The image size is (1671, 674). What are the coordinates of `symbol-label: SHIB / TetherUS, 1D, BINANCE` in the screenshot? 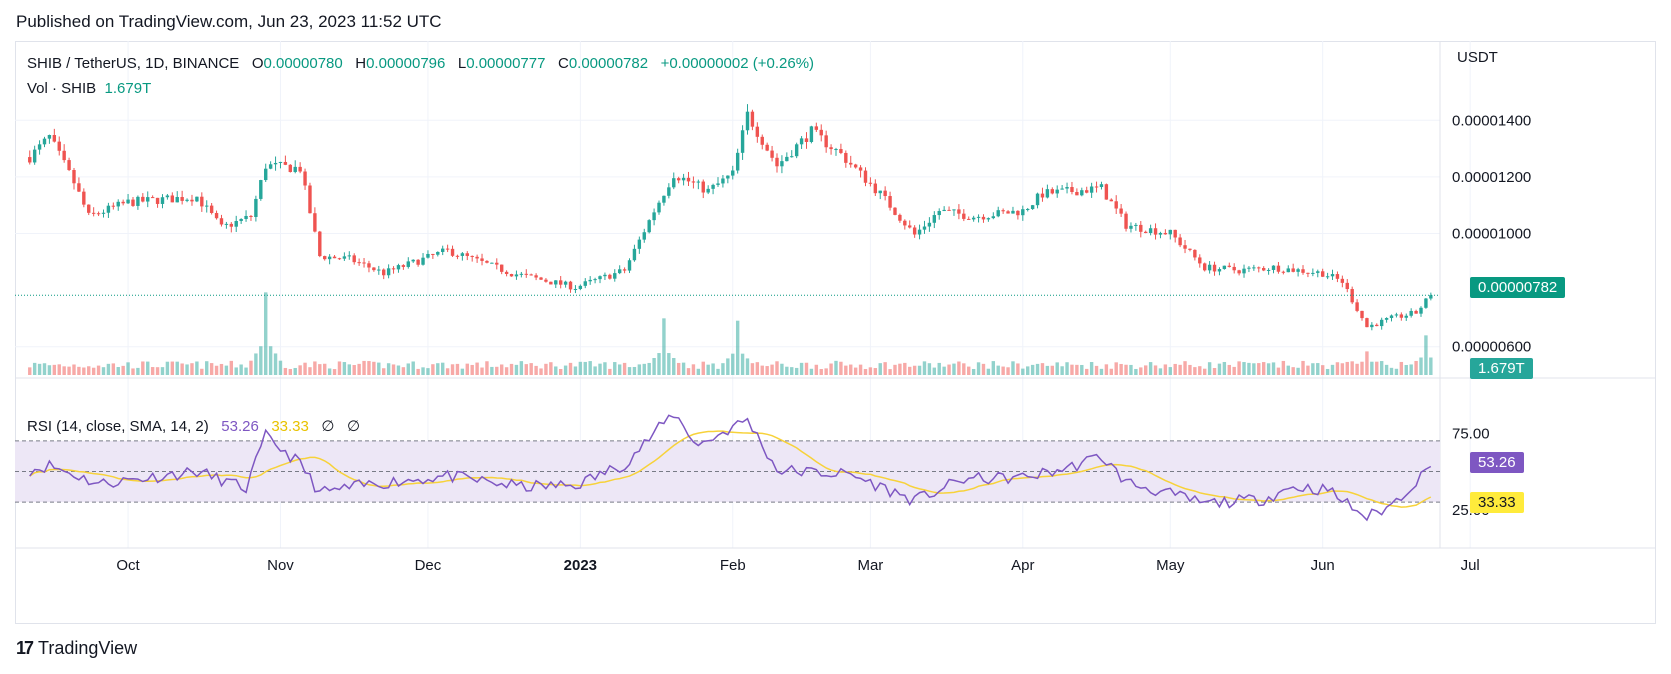 It's located at (133, 63).